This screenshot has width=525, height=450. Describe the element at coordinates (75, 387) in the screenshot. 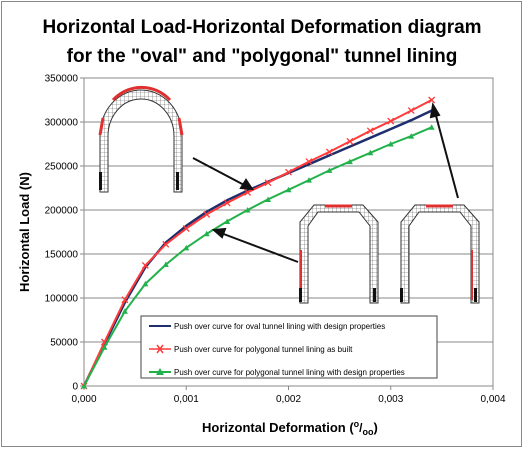

I see `y-tick-label: 0` at that location.